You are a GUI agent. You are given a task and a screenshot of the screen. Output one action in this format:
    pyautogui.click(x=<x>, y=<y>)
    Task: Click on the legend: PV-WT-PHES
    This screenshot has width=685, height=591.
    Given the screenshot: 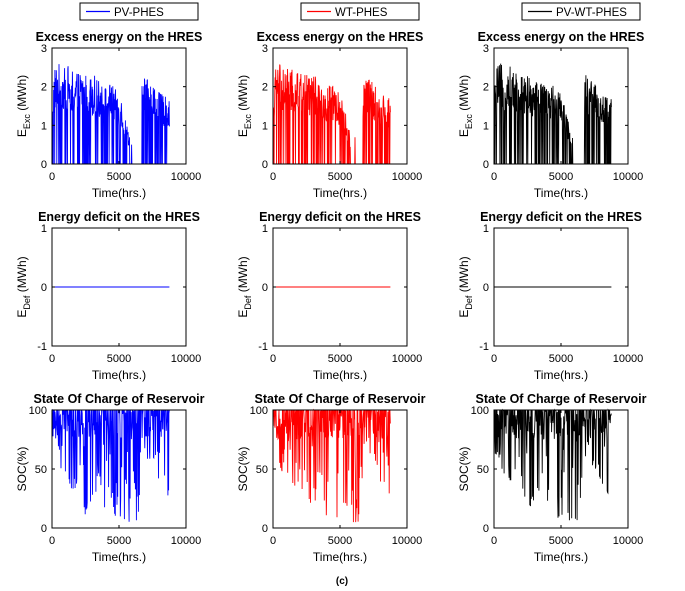 What is the action you would take?
    pyautogui.click(x=581, y=11)
    